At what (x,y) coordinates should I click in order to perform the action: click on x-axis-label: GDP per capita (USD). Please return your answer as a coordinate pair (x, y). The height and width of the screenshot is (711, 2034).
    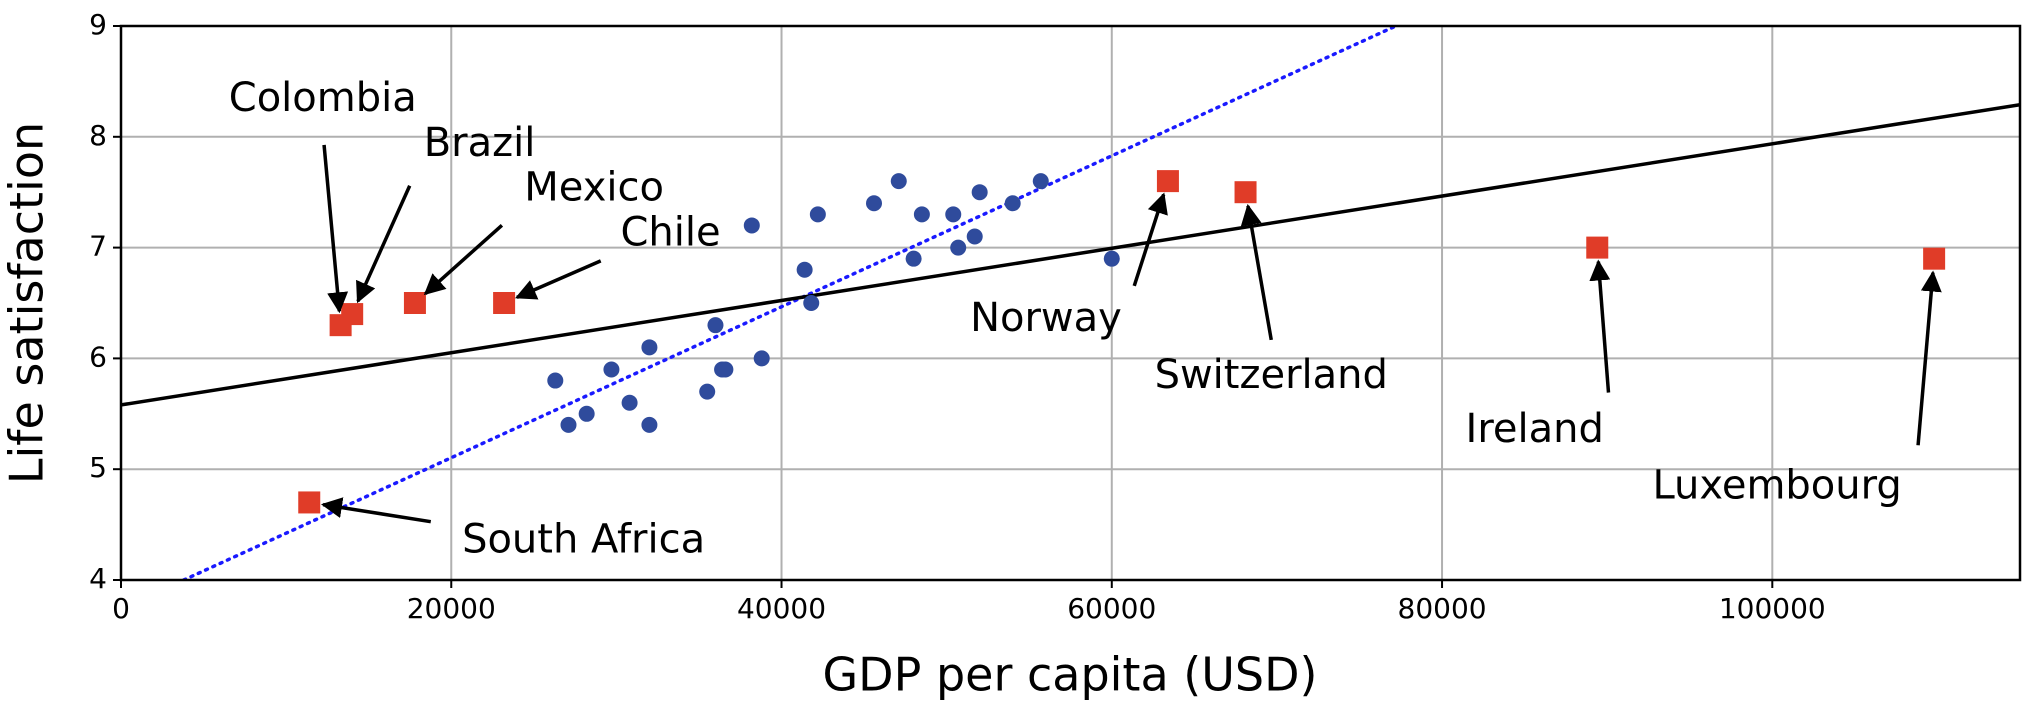
    Looking at the image, I should click on (1070, 675).